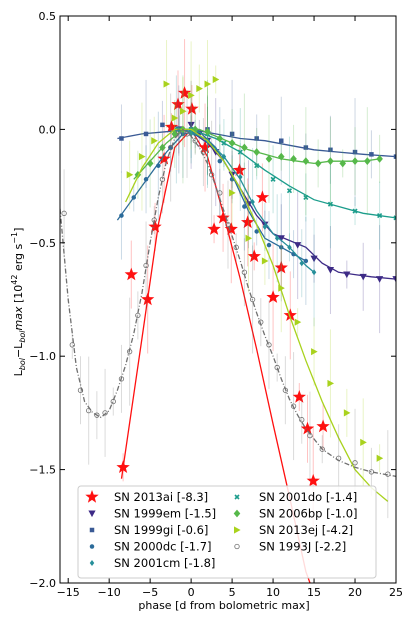 Image resolution: width=415 pixels, height=627 pixels. I want to click on x-tick-label: −5, so click(150, 592).